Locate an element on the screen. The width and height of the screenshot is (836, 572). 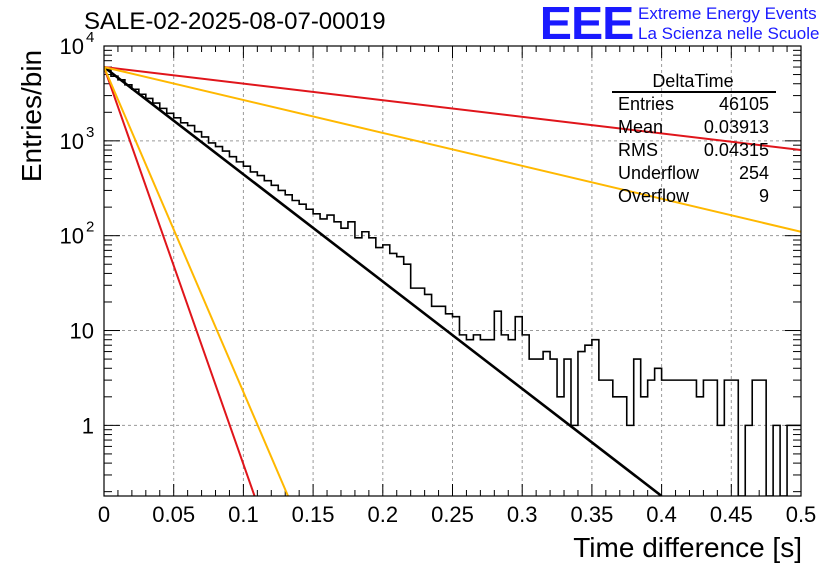
x-tick-label: 0.3 is located at coordinates (522, 514).